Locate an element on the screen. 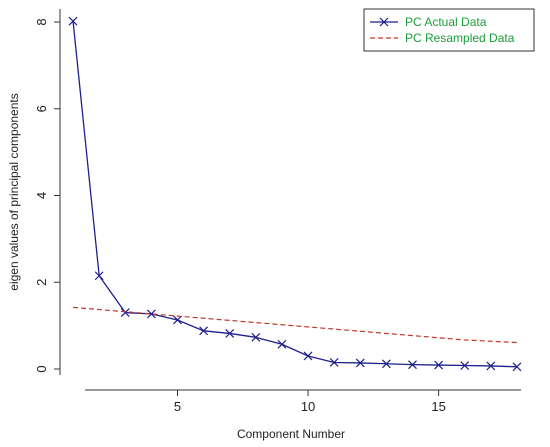 Image resolution: width=550 pixels, height=447 pixels. x-tick-label: 10 is located at coordinates (308, 406).